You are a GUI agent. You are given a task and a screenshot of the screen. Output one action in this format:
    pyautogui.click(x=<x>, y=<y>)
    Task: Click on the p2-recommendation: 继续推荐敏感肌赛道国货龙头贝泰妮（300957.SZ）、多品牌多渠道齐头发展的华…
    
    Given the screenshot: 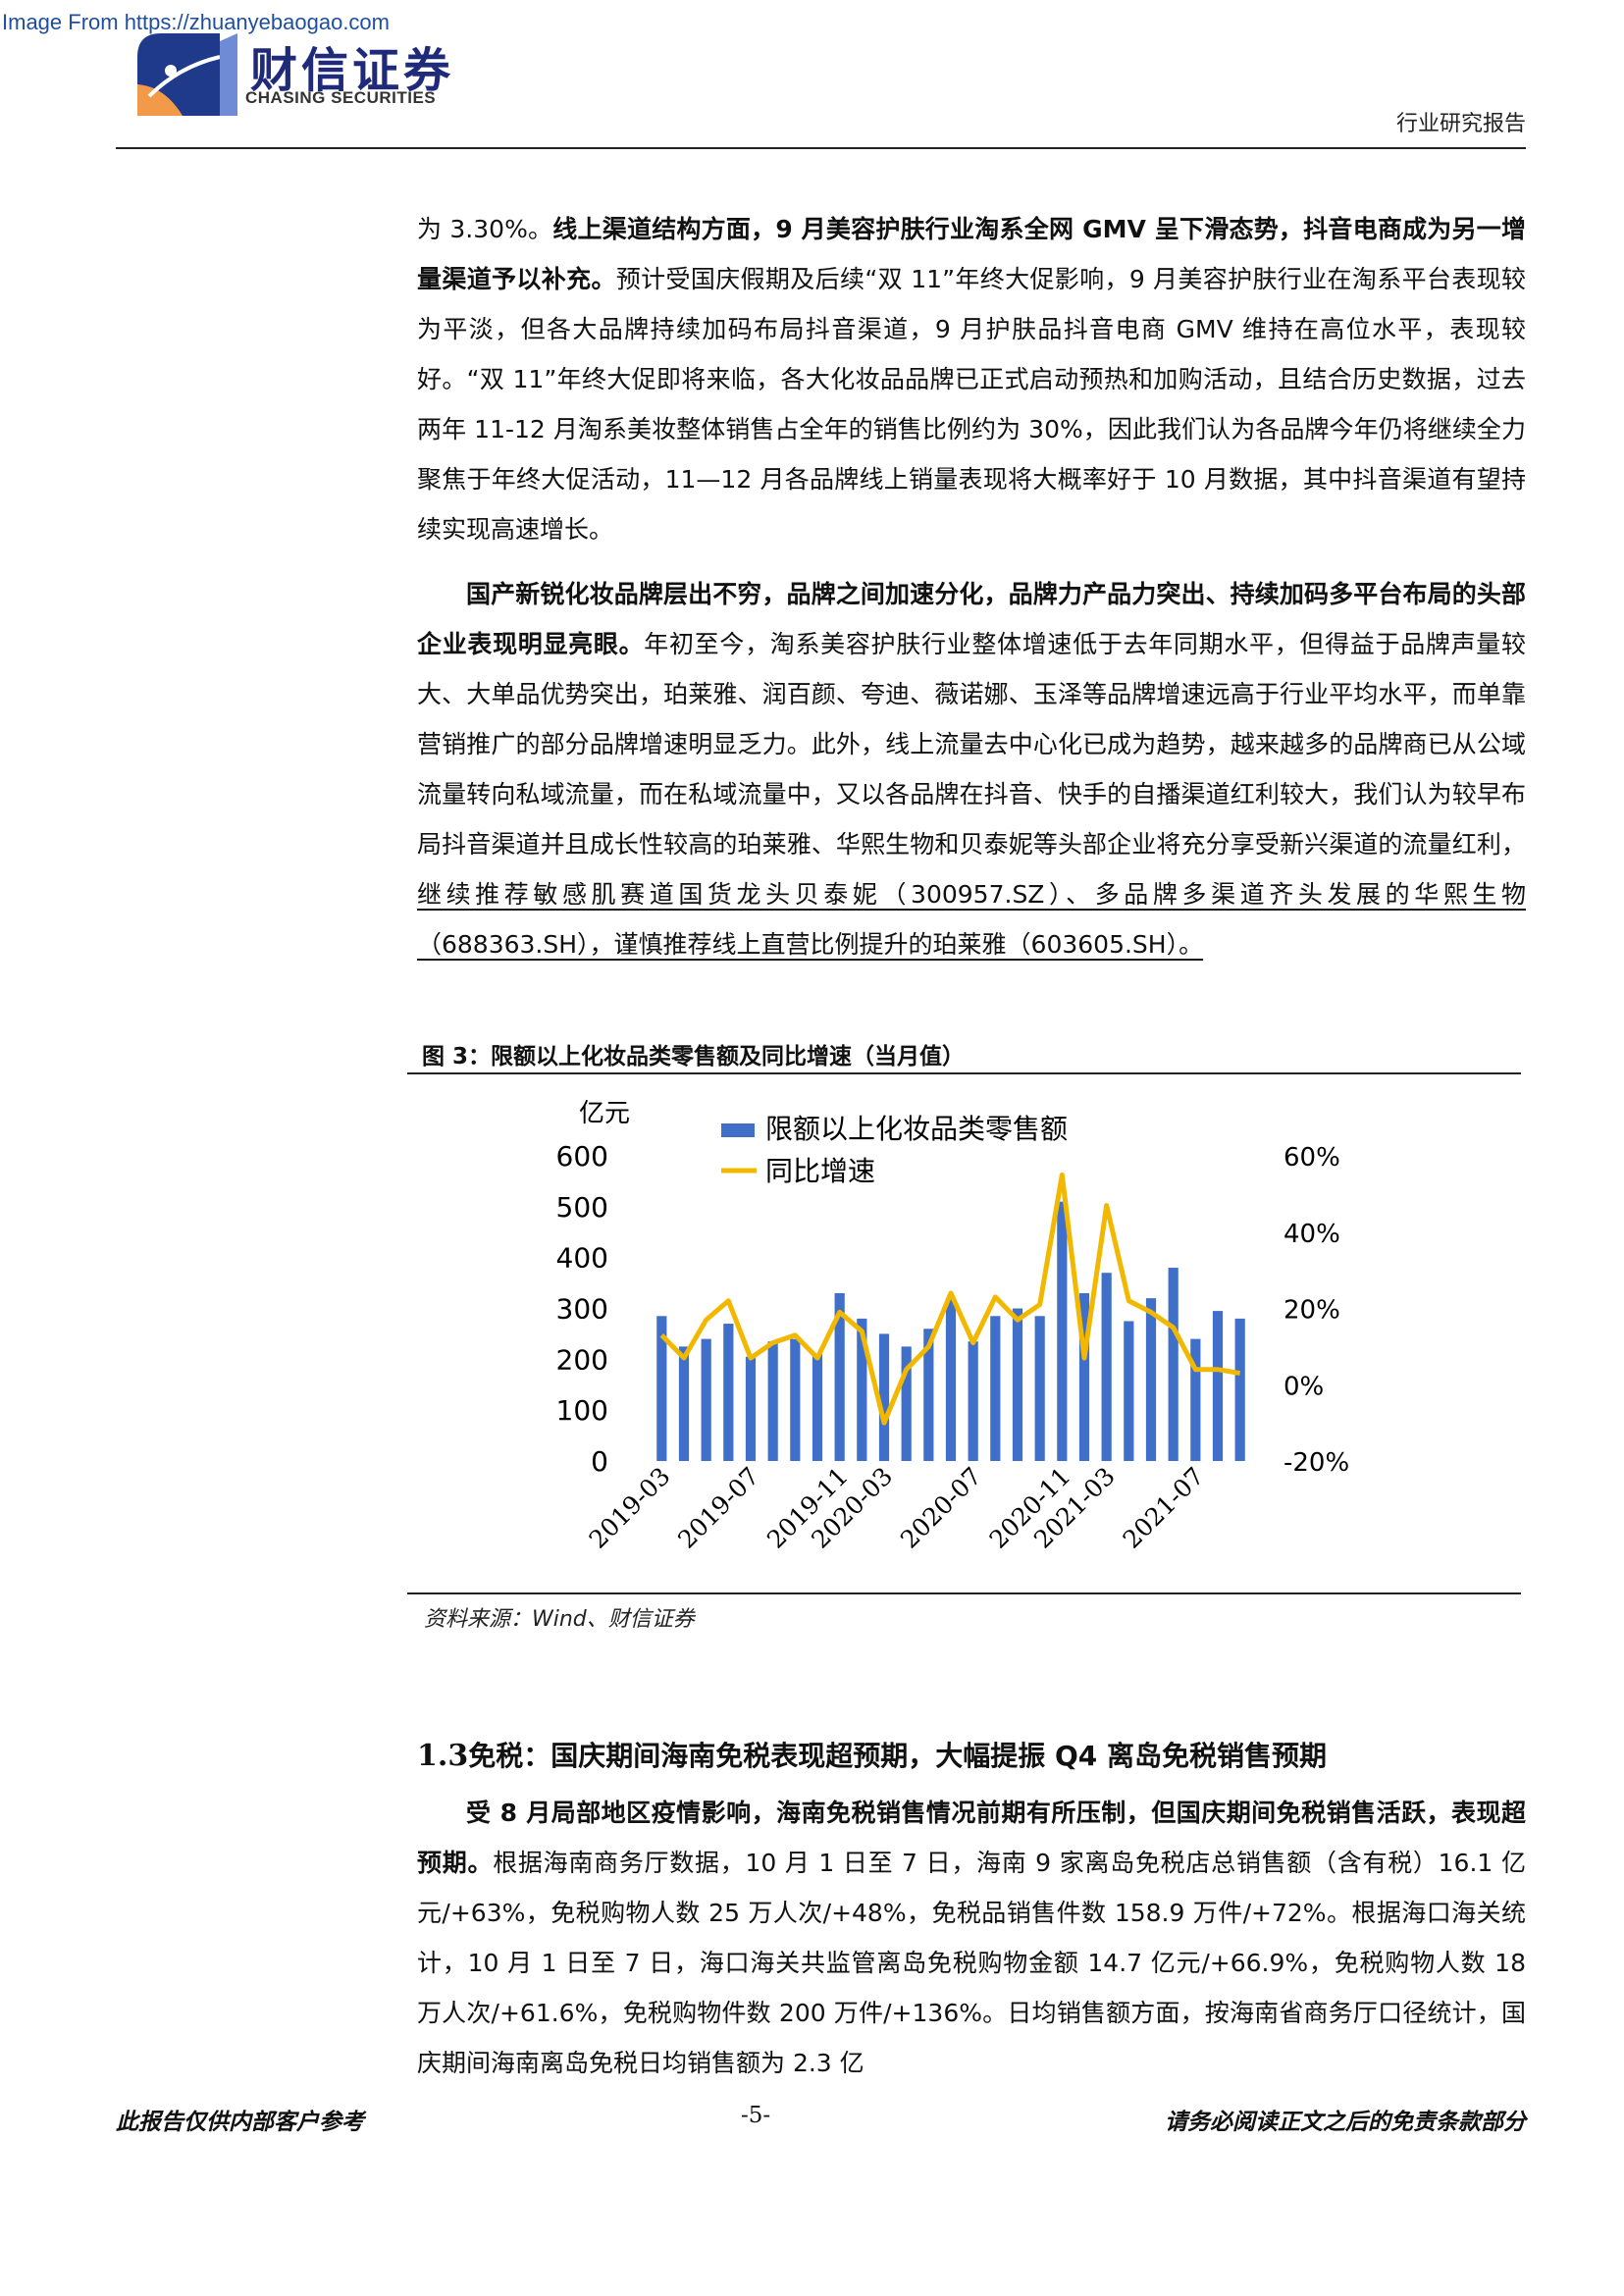 What is the action you would take?
    pyautogui.click(x=971, y=919)
    